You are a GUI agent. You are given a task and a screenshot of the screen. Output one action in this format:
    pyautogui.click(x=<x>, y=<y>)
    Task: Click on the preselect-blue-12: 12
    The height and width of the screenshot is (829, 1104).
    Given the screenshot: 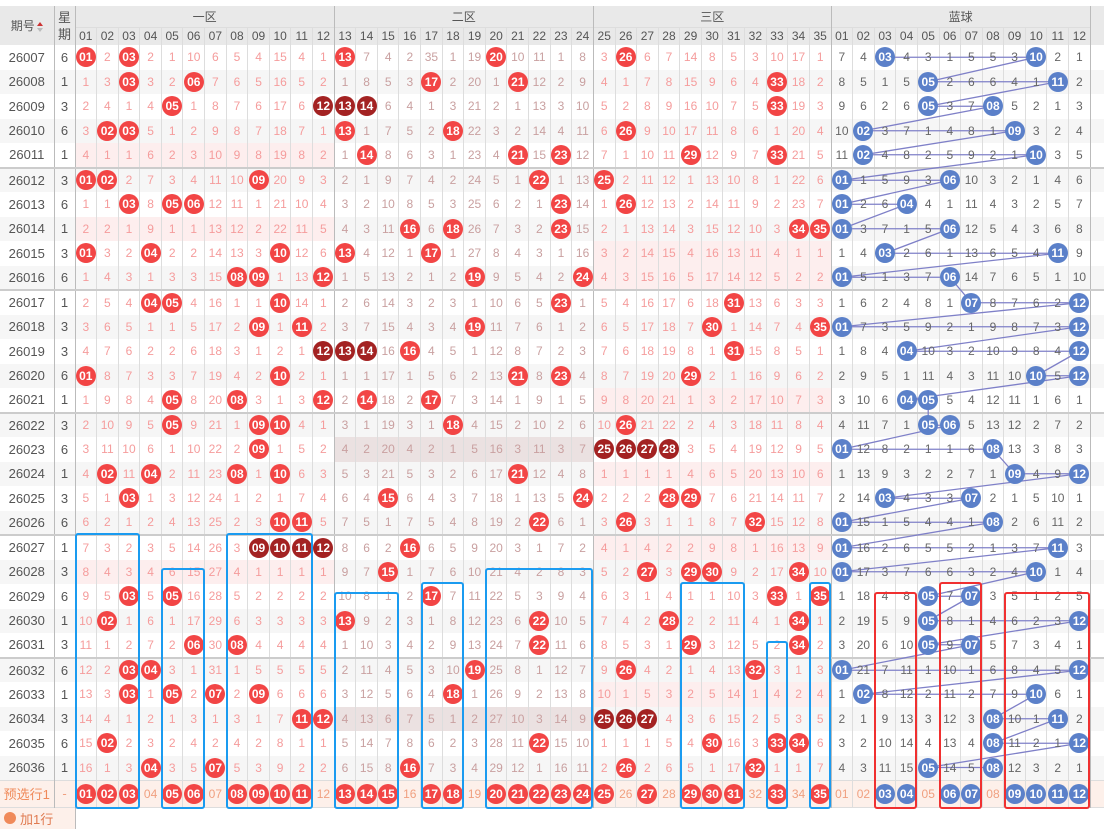 What is the action you would take?
    pyautogui.click(x=1079, y=793)
    